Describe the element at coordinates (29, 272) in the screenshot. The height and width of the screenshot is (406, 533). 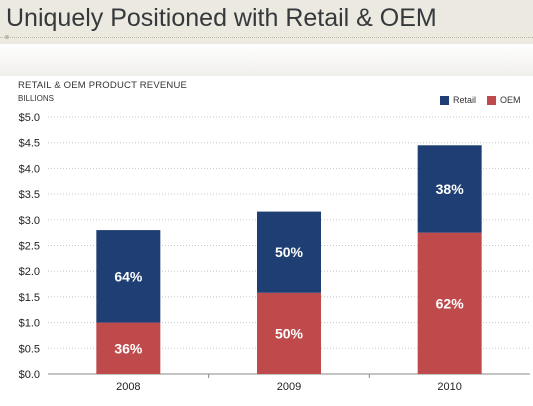
I see `y-tick-label: $2.0` at that location.